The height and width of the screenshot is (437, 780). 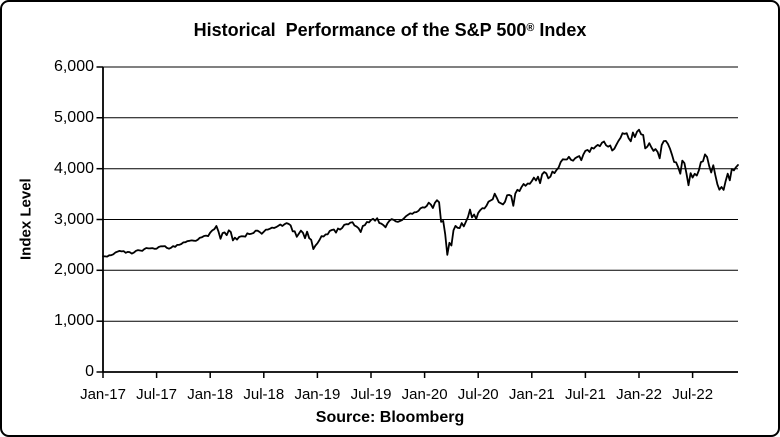 What do you see at coordinates (73, 168) in the screenshot?
I see `y-tick-label: 4,000` at bounding box center [73, 168].